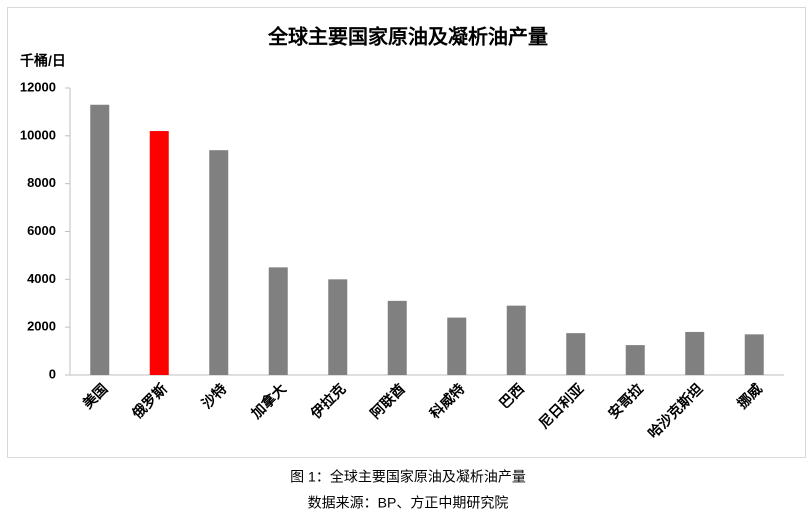 The image size is (811, 528). Describe the element at coordinates (52, 373) in the screenshot. I see `y-tick-label: 0` at that location.